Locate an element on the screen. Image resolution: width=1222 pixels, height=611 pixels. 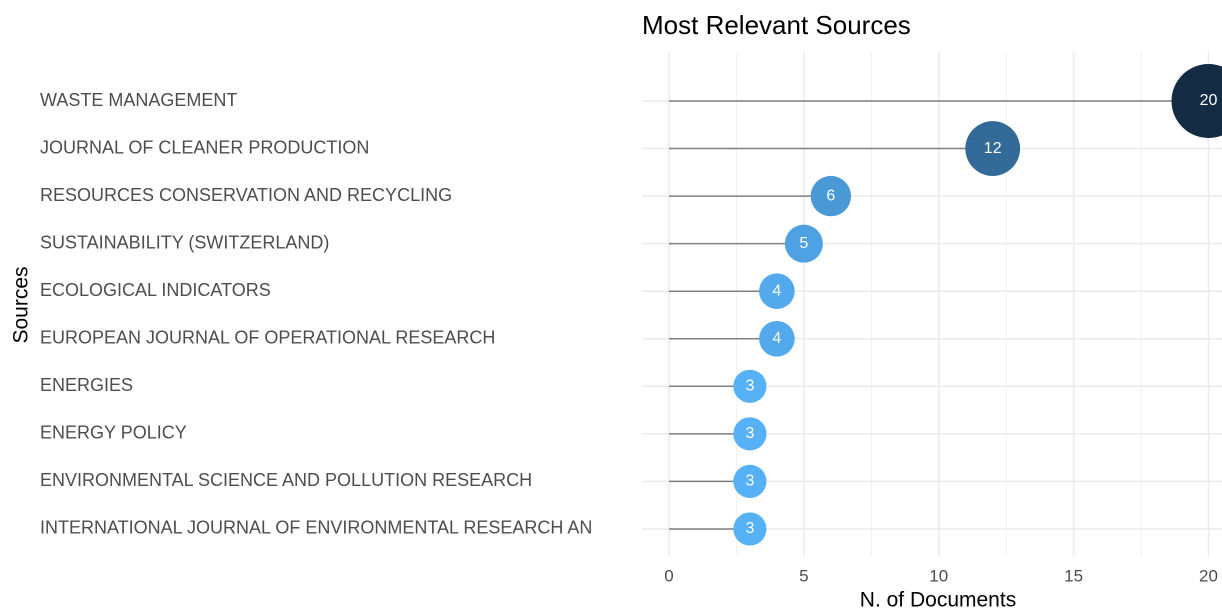
x-axis-label: N. of Documents is located at coordinates (938, 600).